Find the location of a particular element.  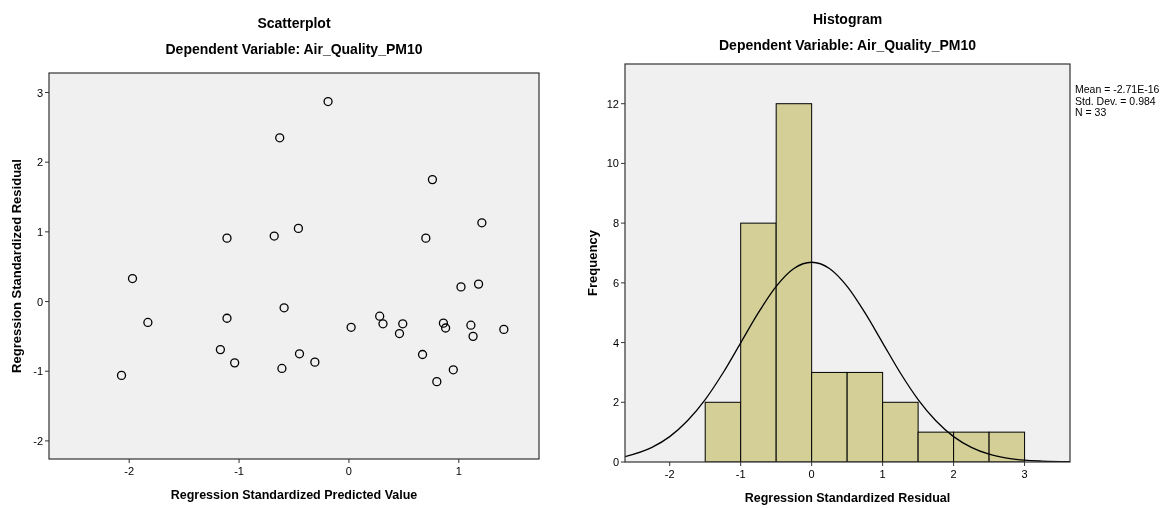

y-tick-label: 3 is located at coordinates (39, 92).